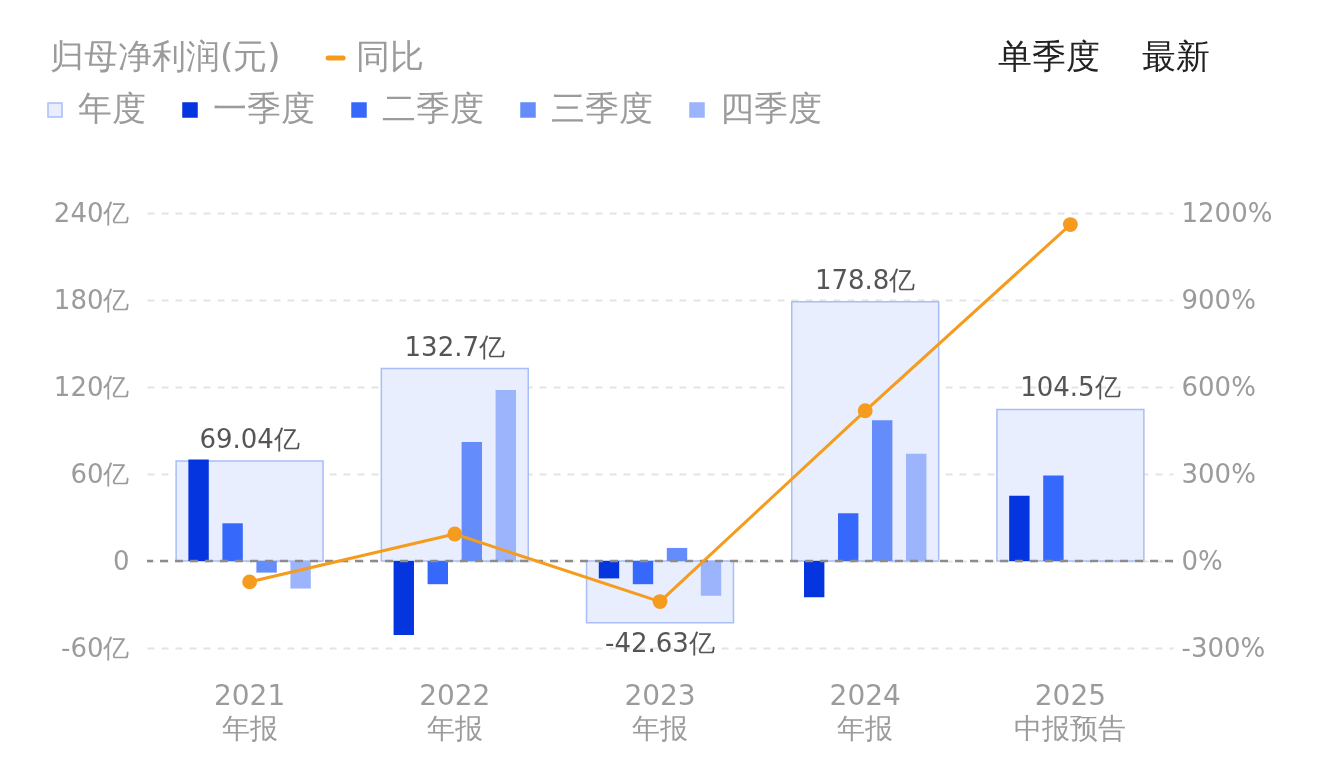 Image resolution: width=1320 pixels, height=781 pixels. What do you see at coordinates (264, 108) in the screenshot?
I see `legend-label: 一季度` at bounding box center [264, 108].